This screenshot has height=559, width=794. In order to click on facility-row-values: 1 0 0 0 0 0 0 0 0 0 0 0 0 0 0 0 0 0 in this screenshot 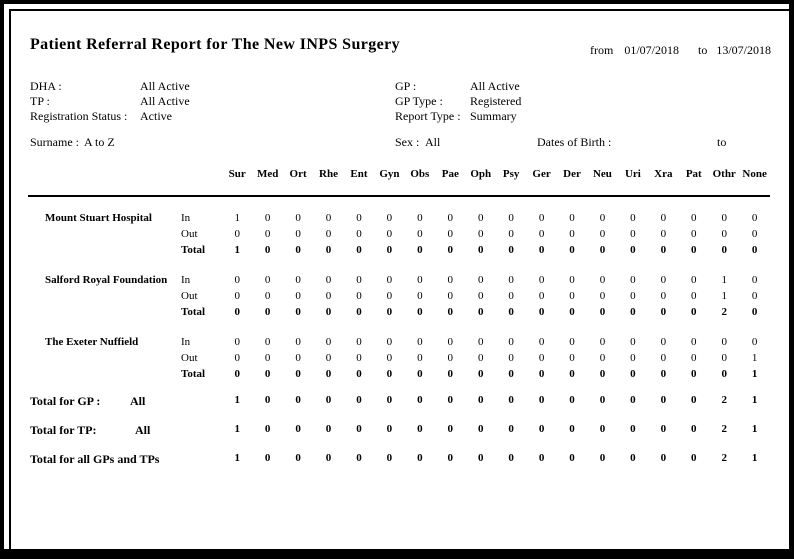, I will do `click(496, 250)`.